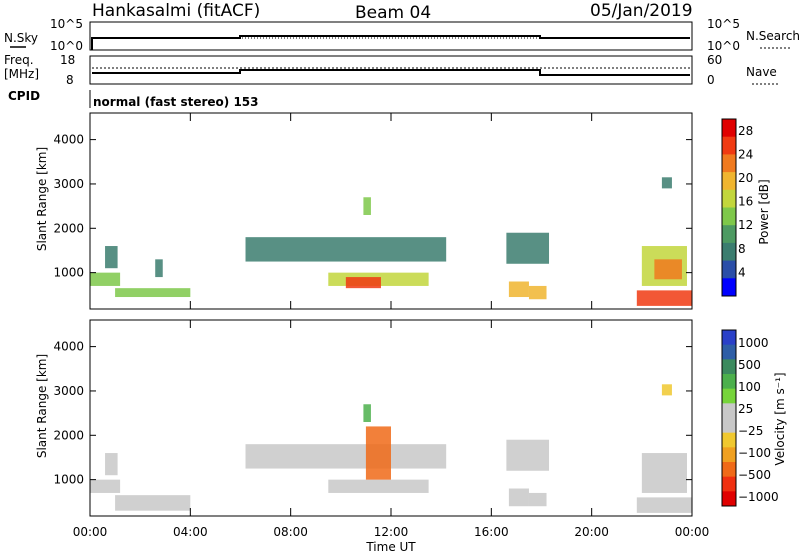 Image resolution: width=800 pixels, height=554 pixels. What do you see at coordinates (745, 154) in the screenshot?
I see `power-colorbar-tick-1: 24` at bounding box center [745, 154].